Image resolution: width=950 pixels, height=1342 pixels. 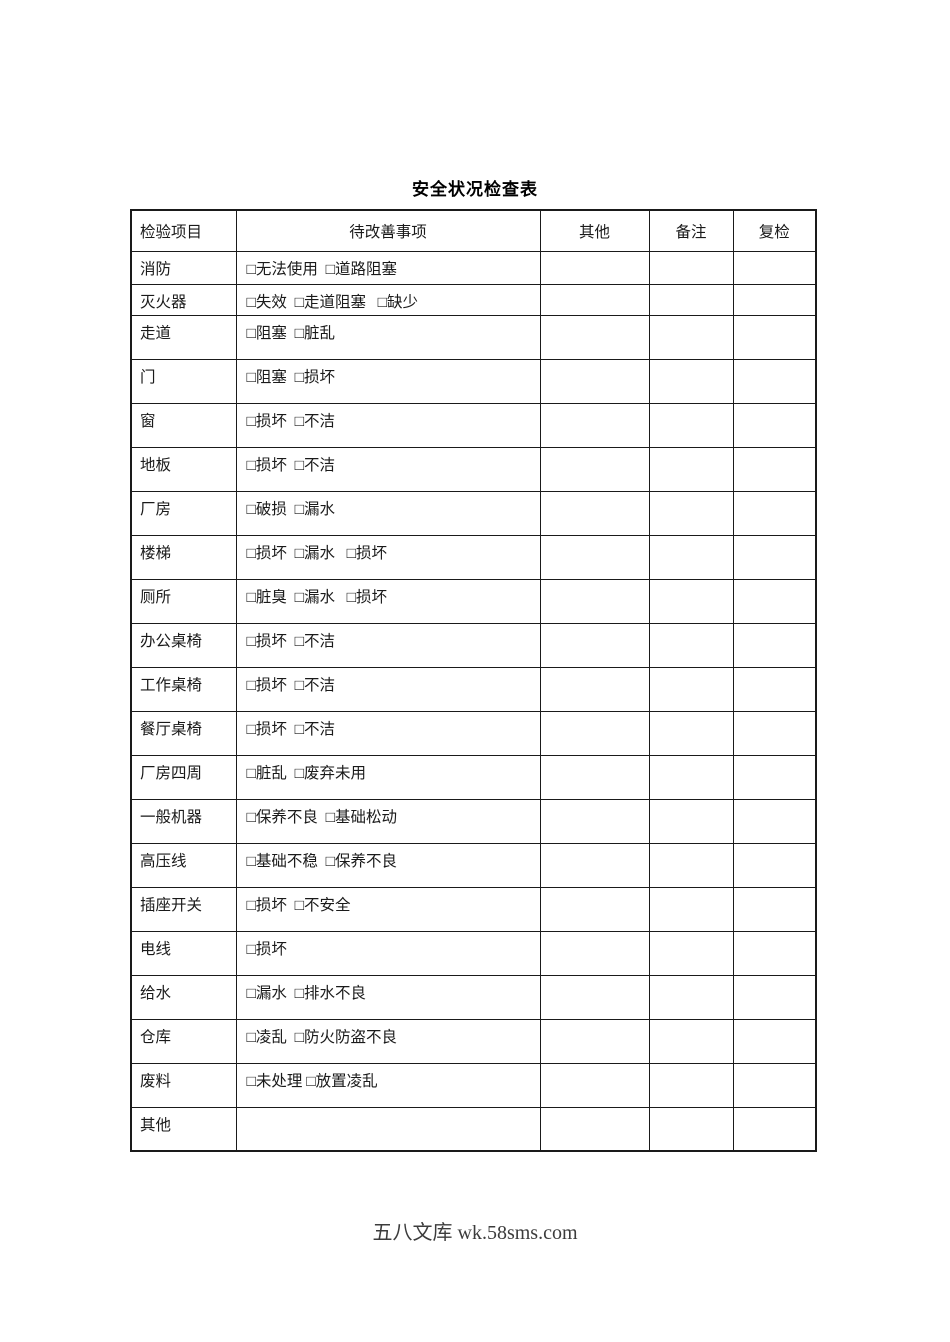 I want to click on table-row: 其他, so click(x=473, y=1129).